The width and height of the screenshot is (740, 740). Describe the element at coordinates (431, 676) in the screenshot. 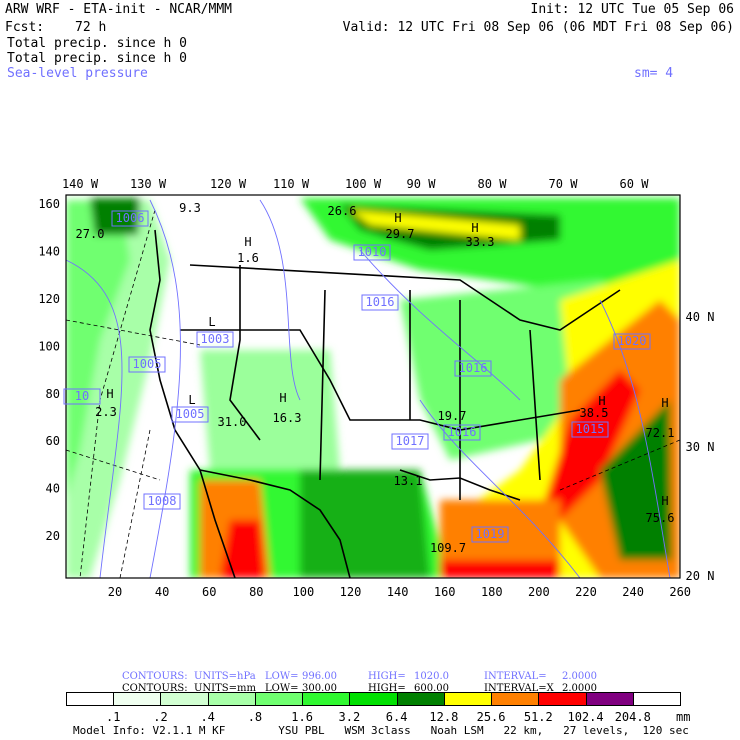

I see `slp-high: 1020.0` at that location.